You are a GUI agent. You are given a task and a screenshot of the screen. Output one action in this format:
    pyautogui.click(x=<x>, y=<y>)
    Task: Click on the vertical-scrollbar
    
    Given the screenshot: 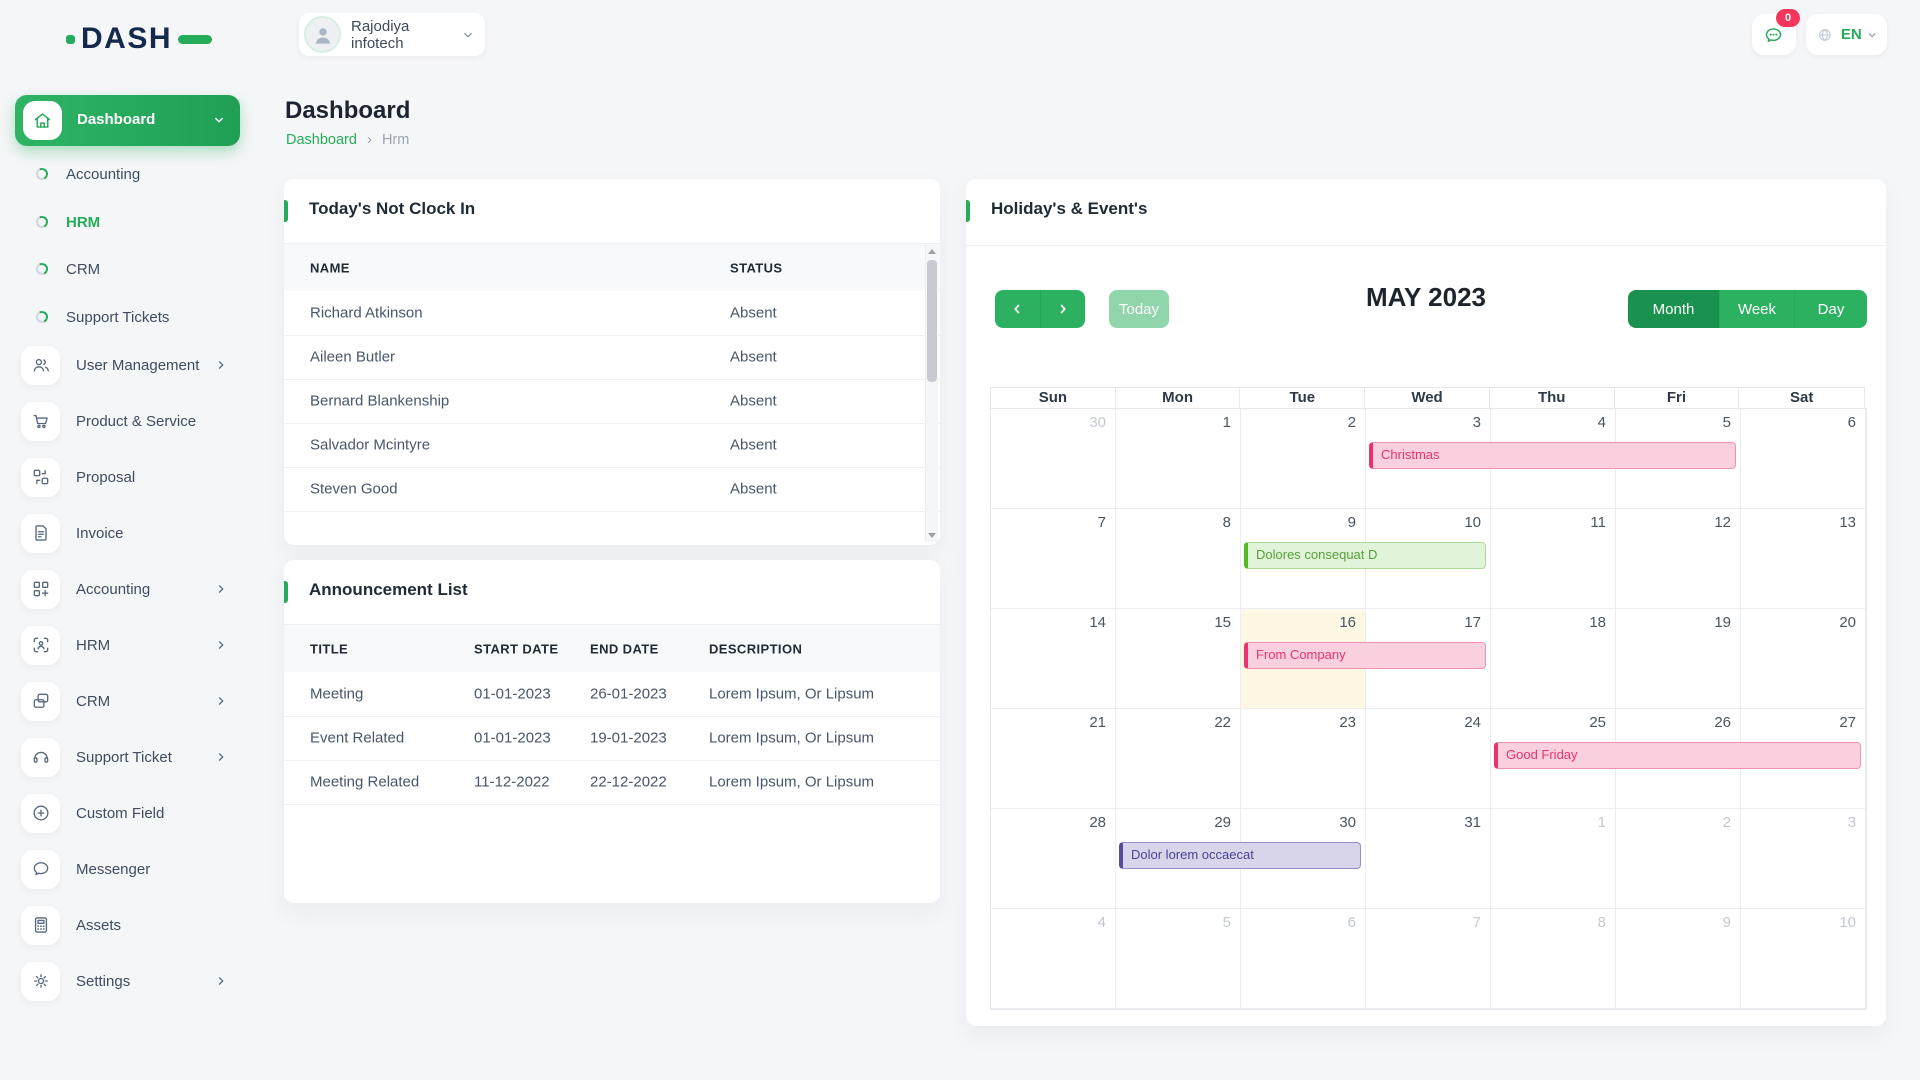 What is the action you would take?
    pyautogui.click(x=931, y=393)
    